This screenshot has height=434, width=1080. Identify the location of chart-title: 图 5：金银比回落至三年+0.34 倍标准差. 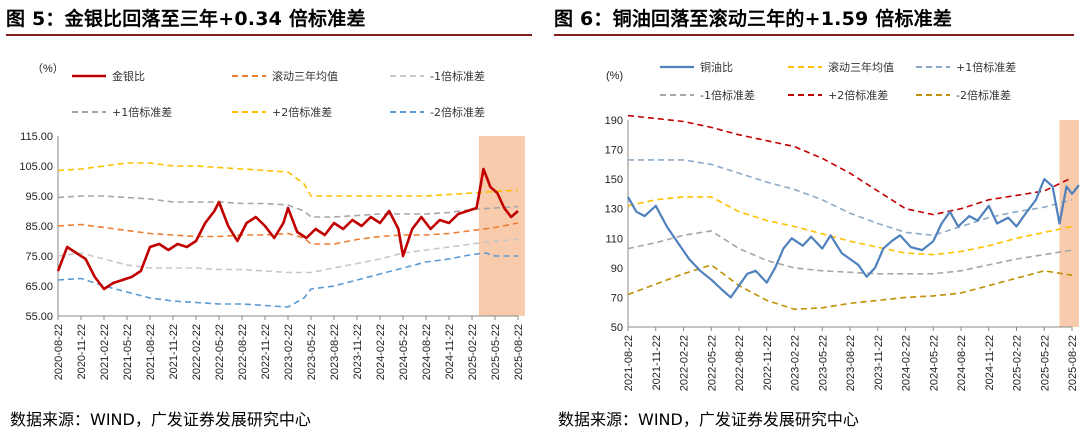
(186, 19).